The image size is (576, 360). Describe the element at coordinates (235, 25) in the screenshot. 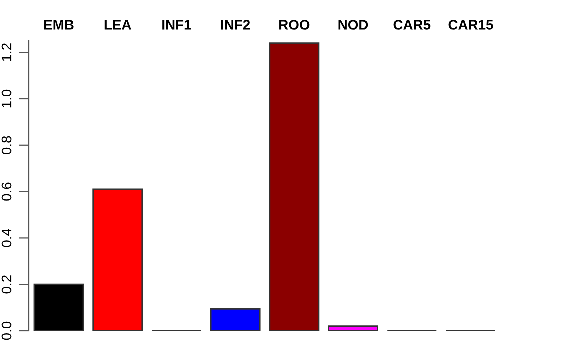

I see `x-tick-label: INF2` at that location.